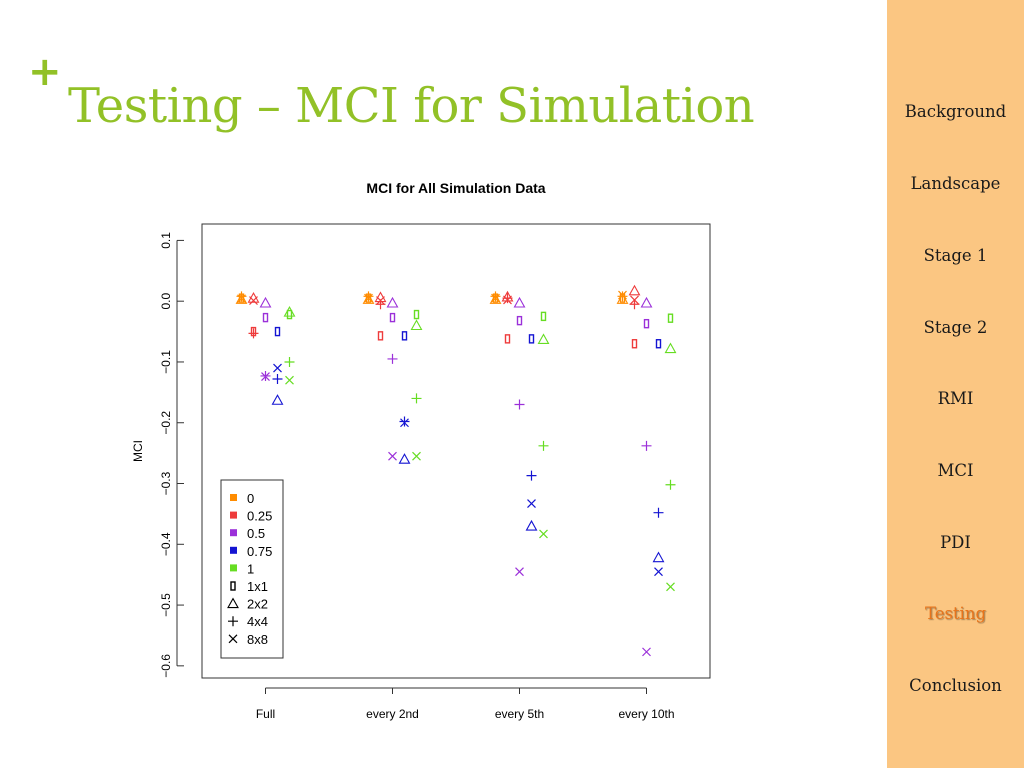 This screenshot has width=1024, height=768. I want to click on nav-item-mci: MCI, so click(955, 470).